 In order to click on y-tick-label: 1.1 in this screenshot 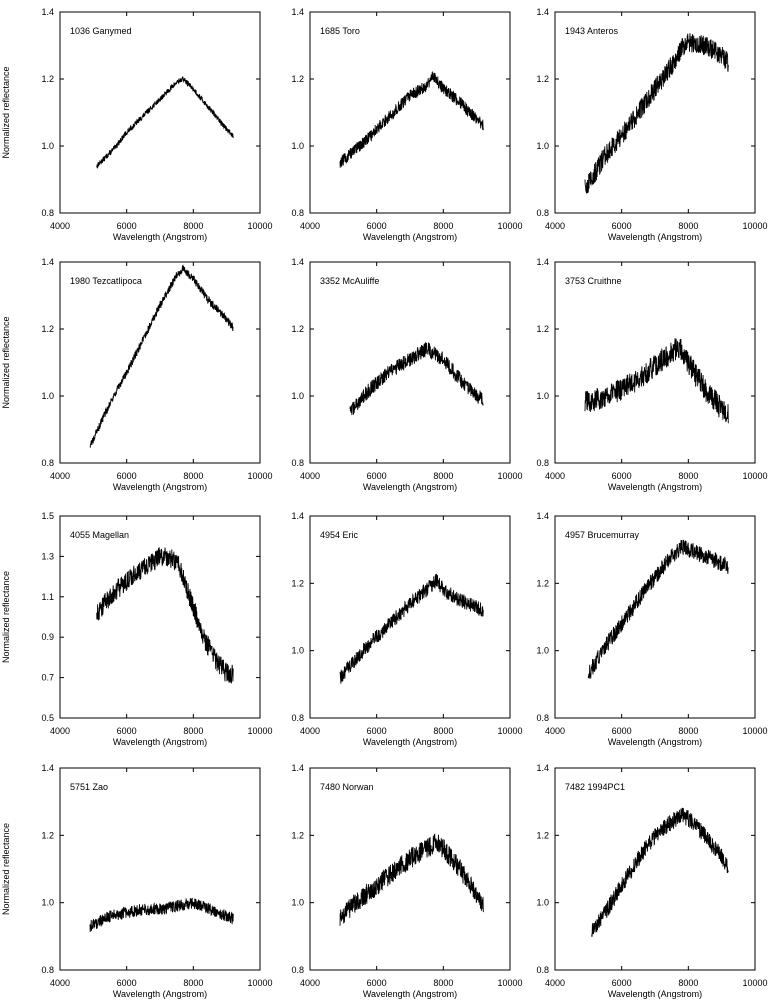, I will do `click(47, 597)`.